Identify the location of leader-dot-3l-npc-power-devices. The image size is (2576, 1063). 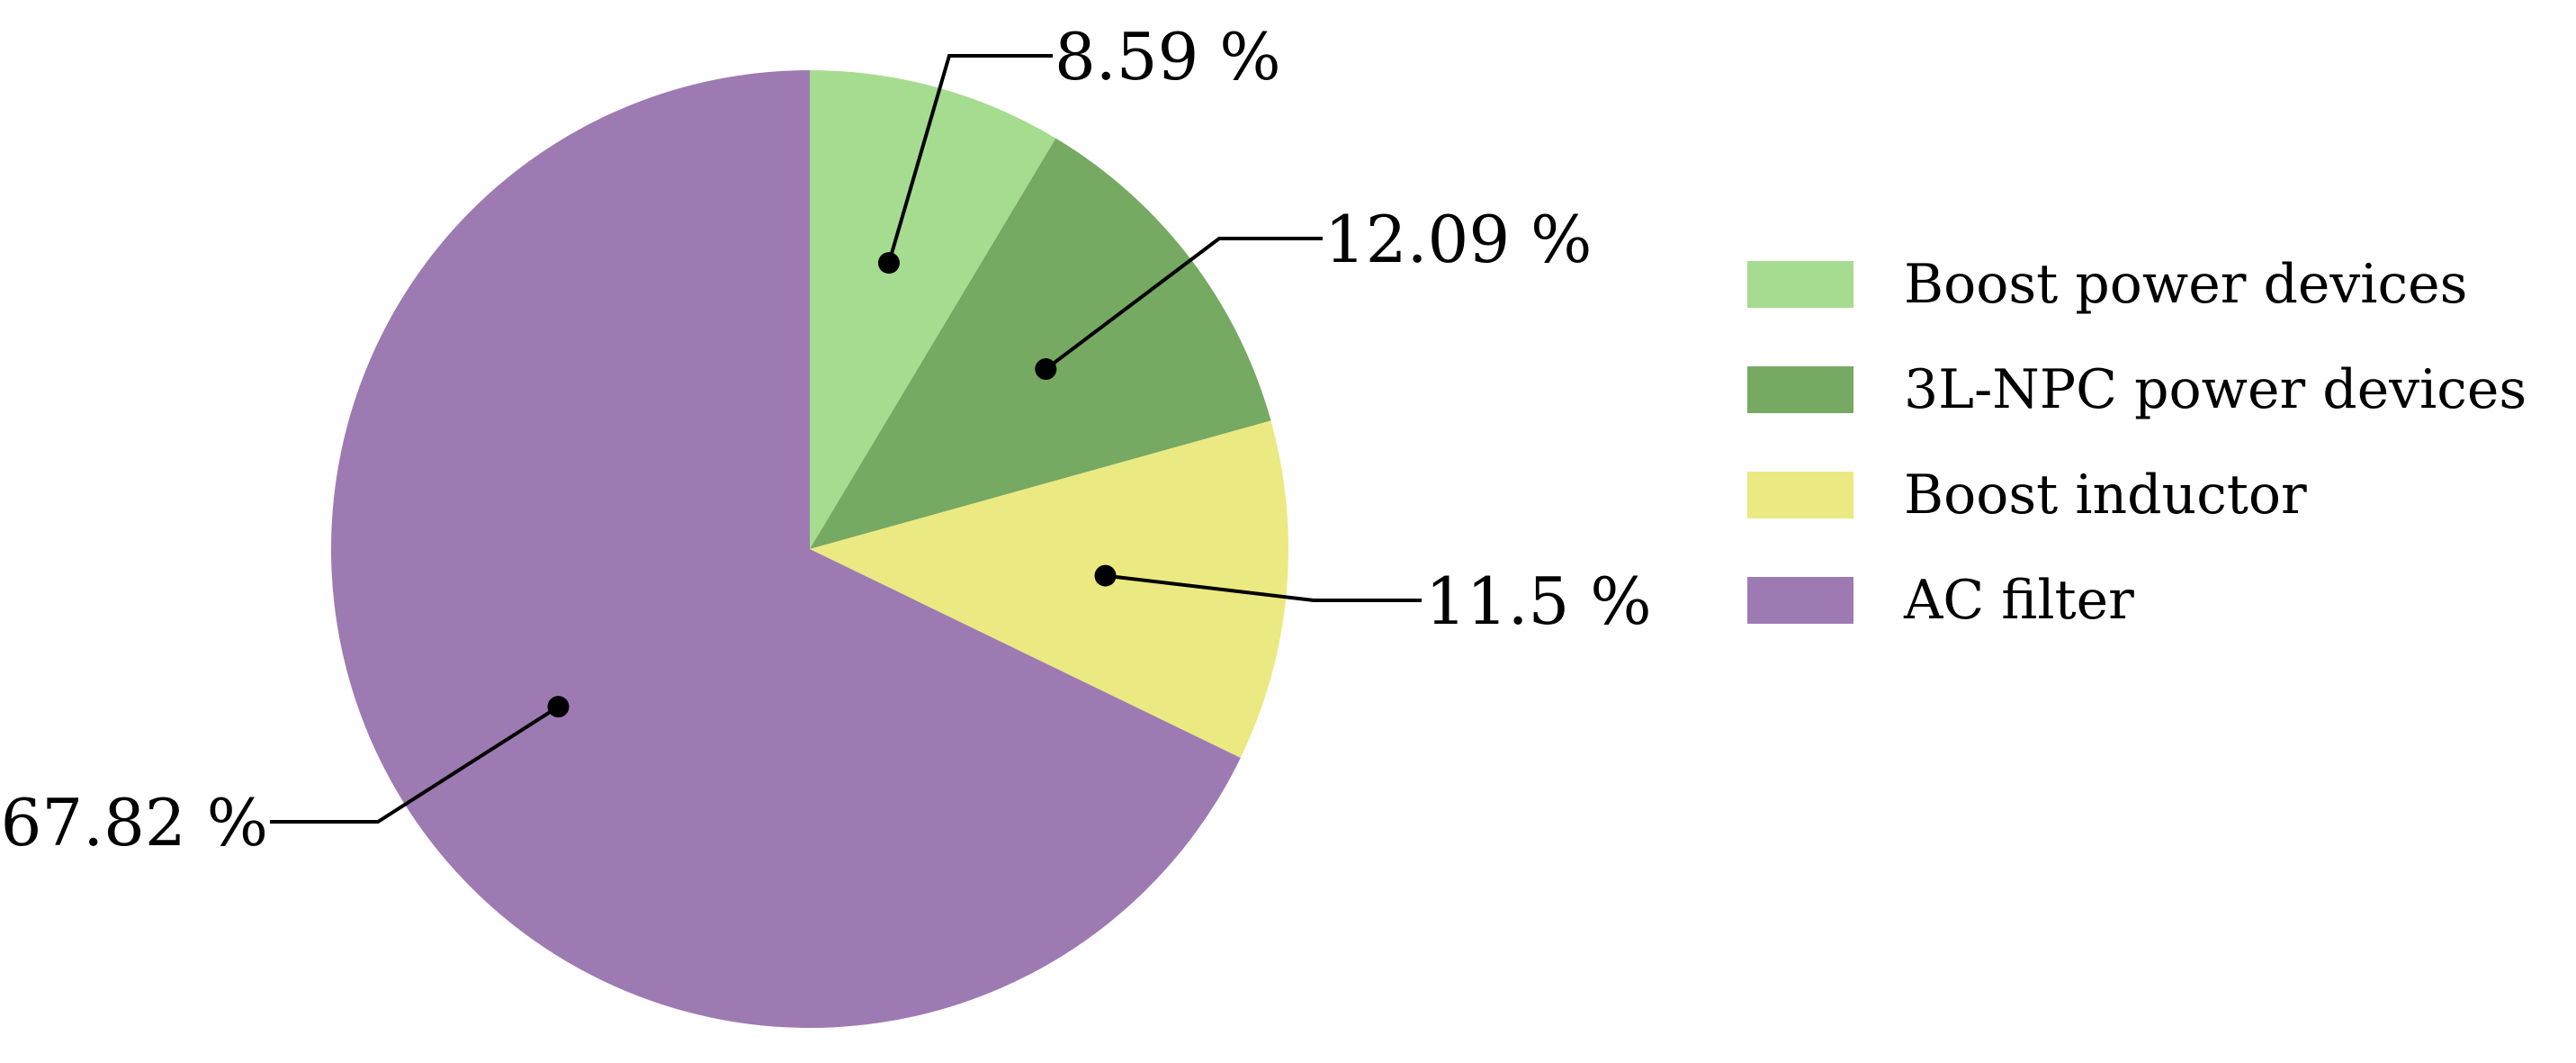
(1046, 369).